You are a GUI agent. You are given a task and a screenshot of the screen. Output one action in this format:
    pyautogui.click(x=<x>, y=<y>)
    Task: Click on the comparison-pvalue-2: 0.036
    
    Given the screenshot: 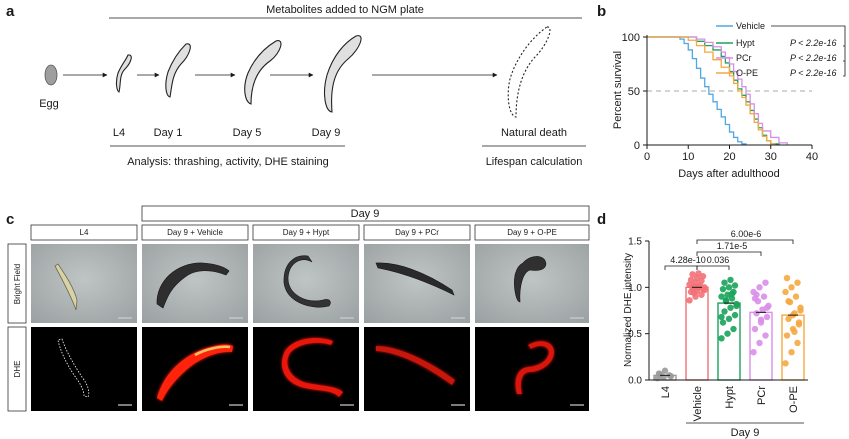 What is the action you would take?
    pyautogui.click(x=718, y=260)
    